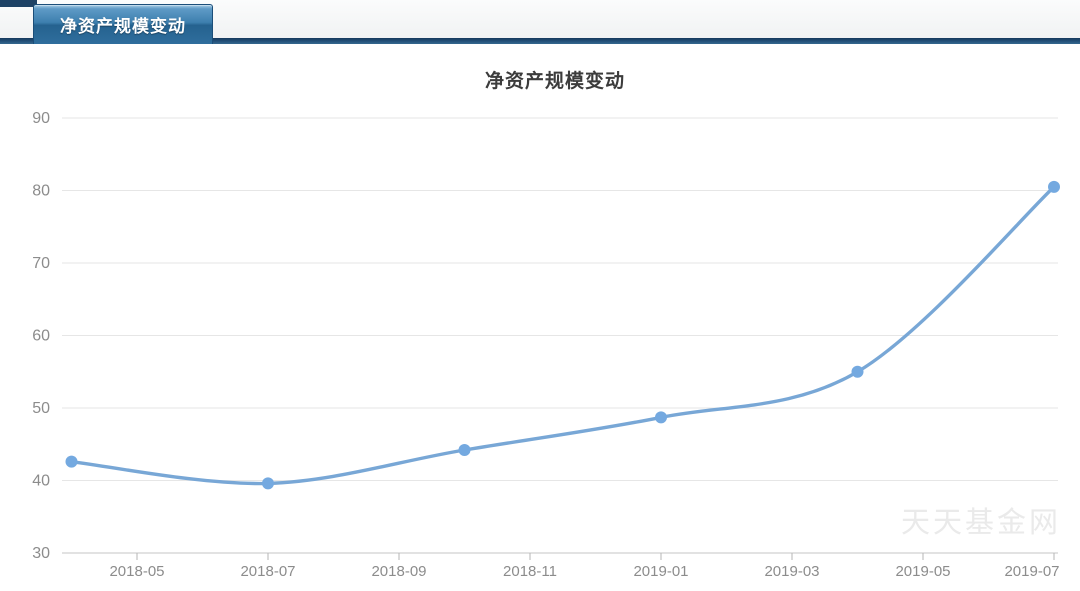 The width and height of the screenshot is (1080, 591). What do you see at coordinates (922, 571) in the screenshot?
I see `x-axis-label: 2019-05` at bounding box center [922, 571].